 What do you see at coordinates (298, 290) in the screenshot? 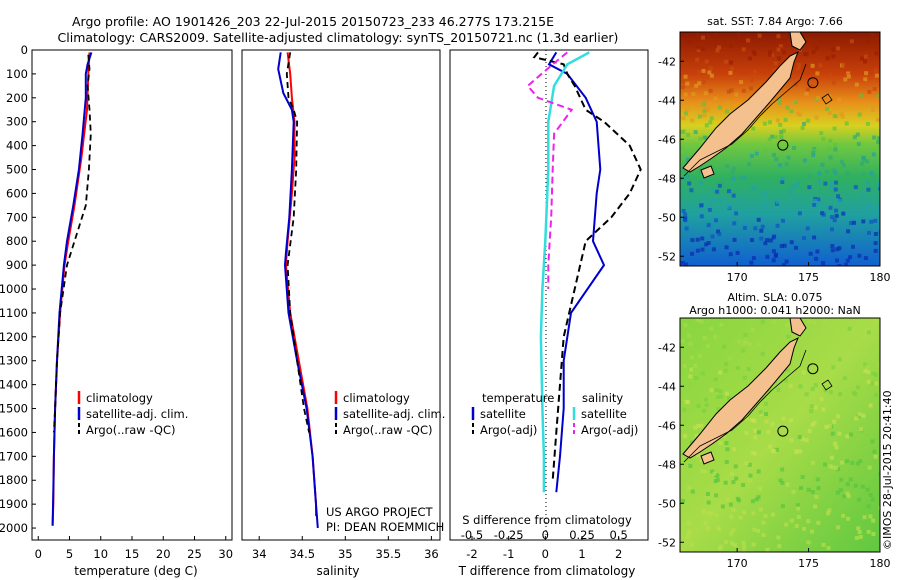
I see `salinity-series` at bounding box center [298, 290].